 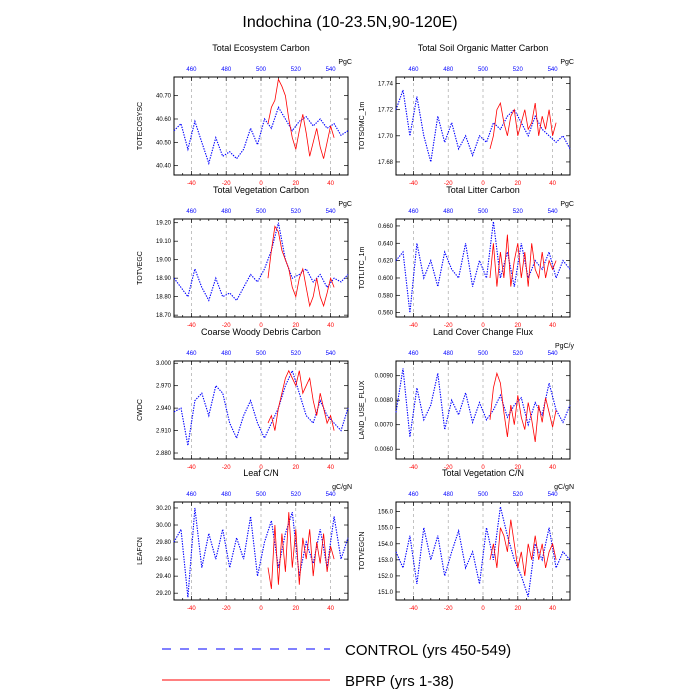 I want to click on chart-2-bprp-series, so click(x=301, y=266).